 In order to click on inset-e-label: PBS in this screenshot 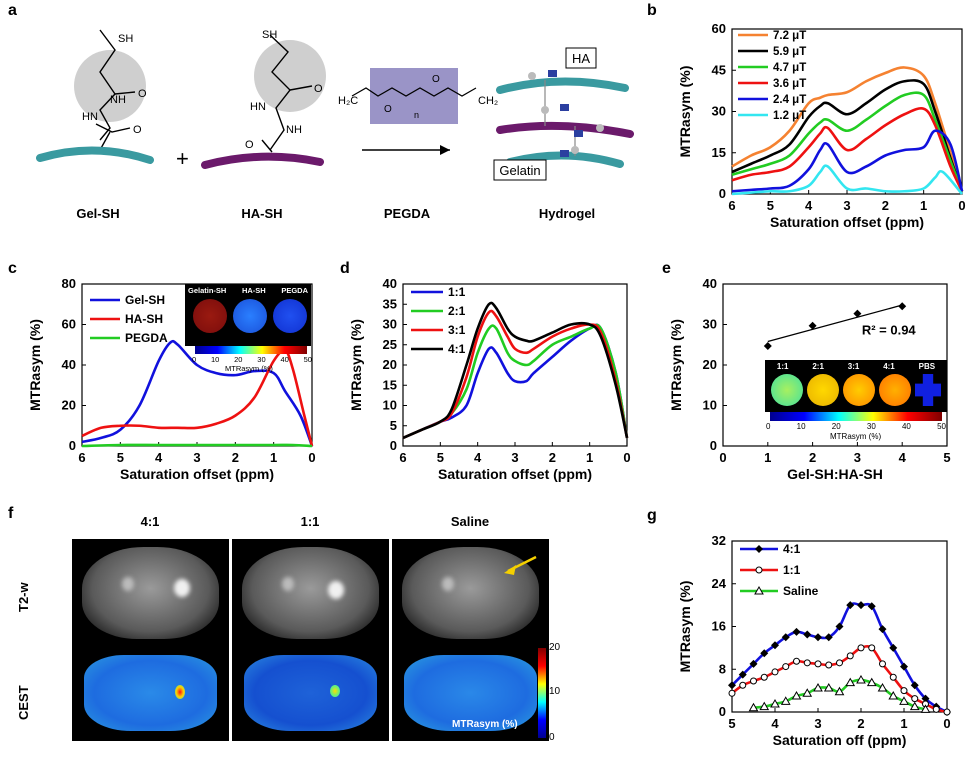, I will do `click(927, 366)`.